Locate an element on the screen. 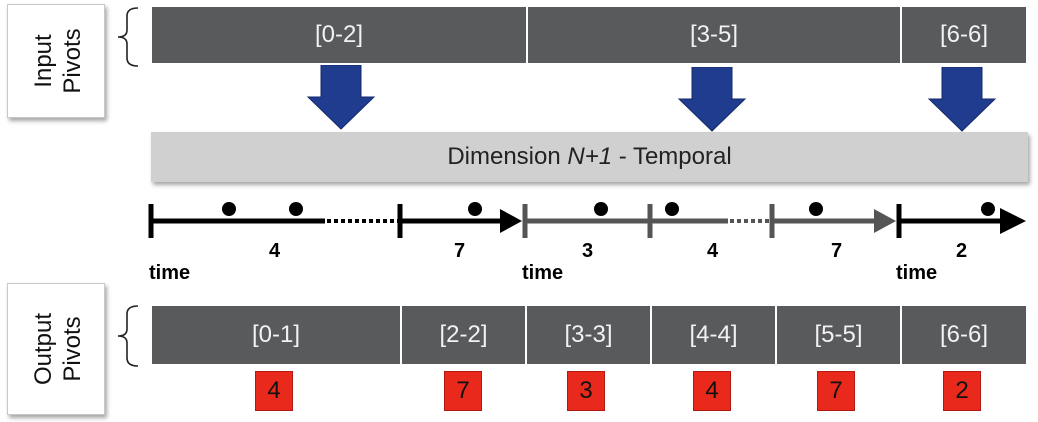  output-pivot-0-label: [0-1] is located at coordinates (276, 334).